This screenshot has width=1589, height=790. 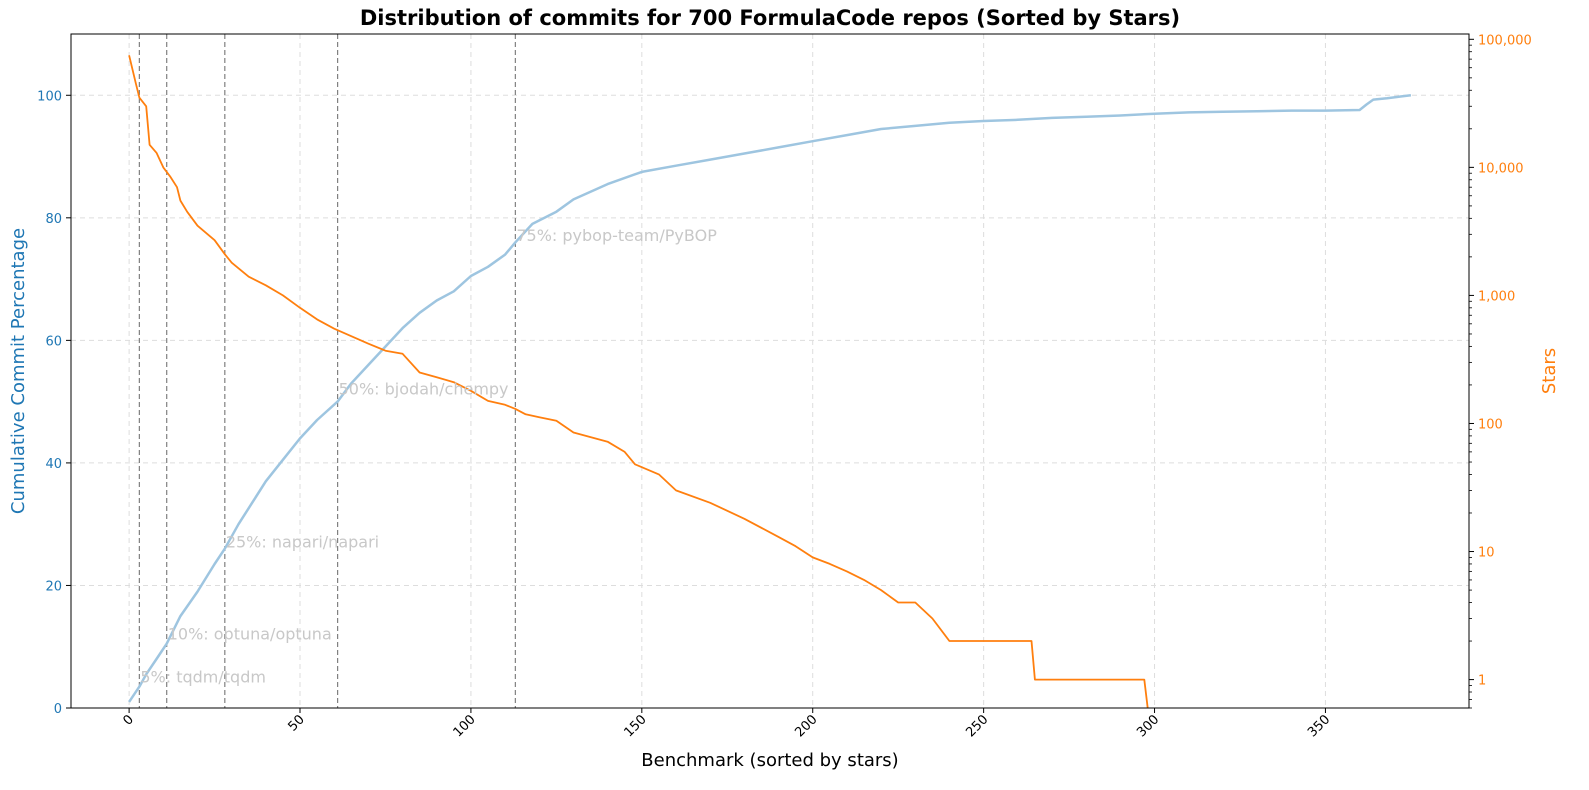 I want to click on y-right-tick-label: 1,000, so click(x=1496, y=296).